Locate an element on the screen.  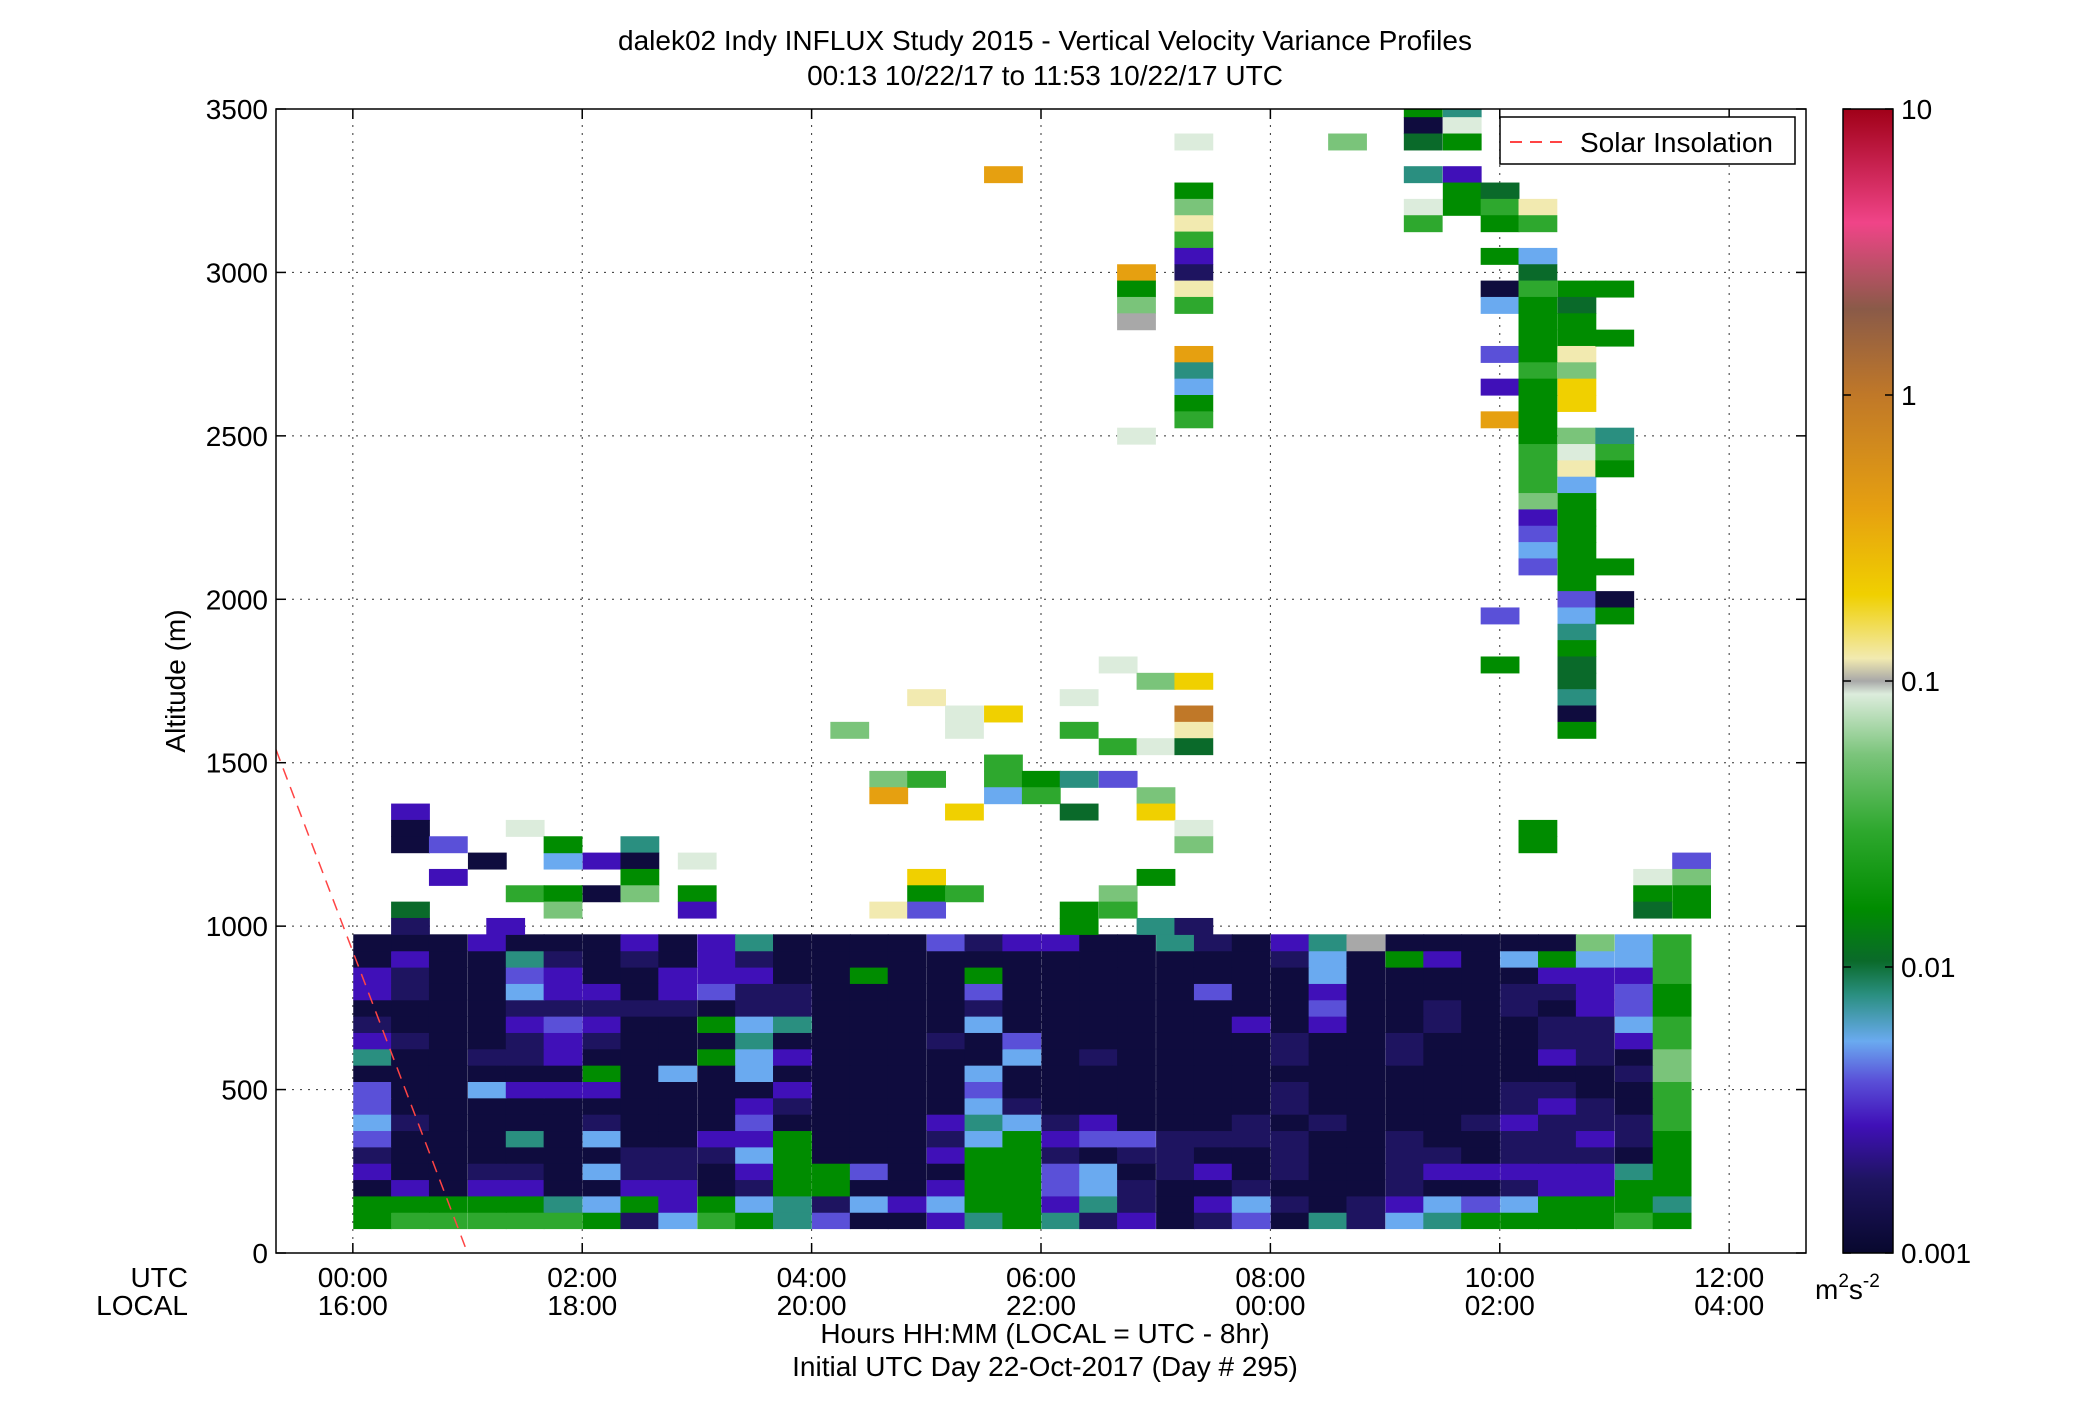
x-tick-label-utc: 06:00 is located at coordinates (1041, 1277).